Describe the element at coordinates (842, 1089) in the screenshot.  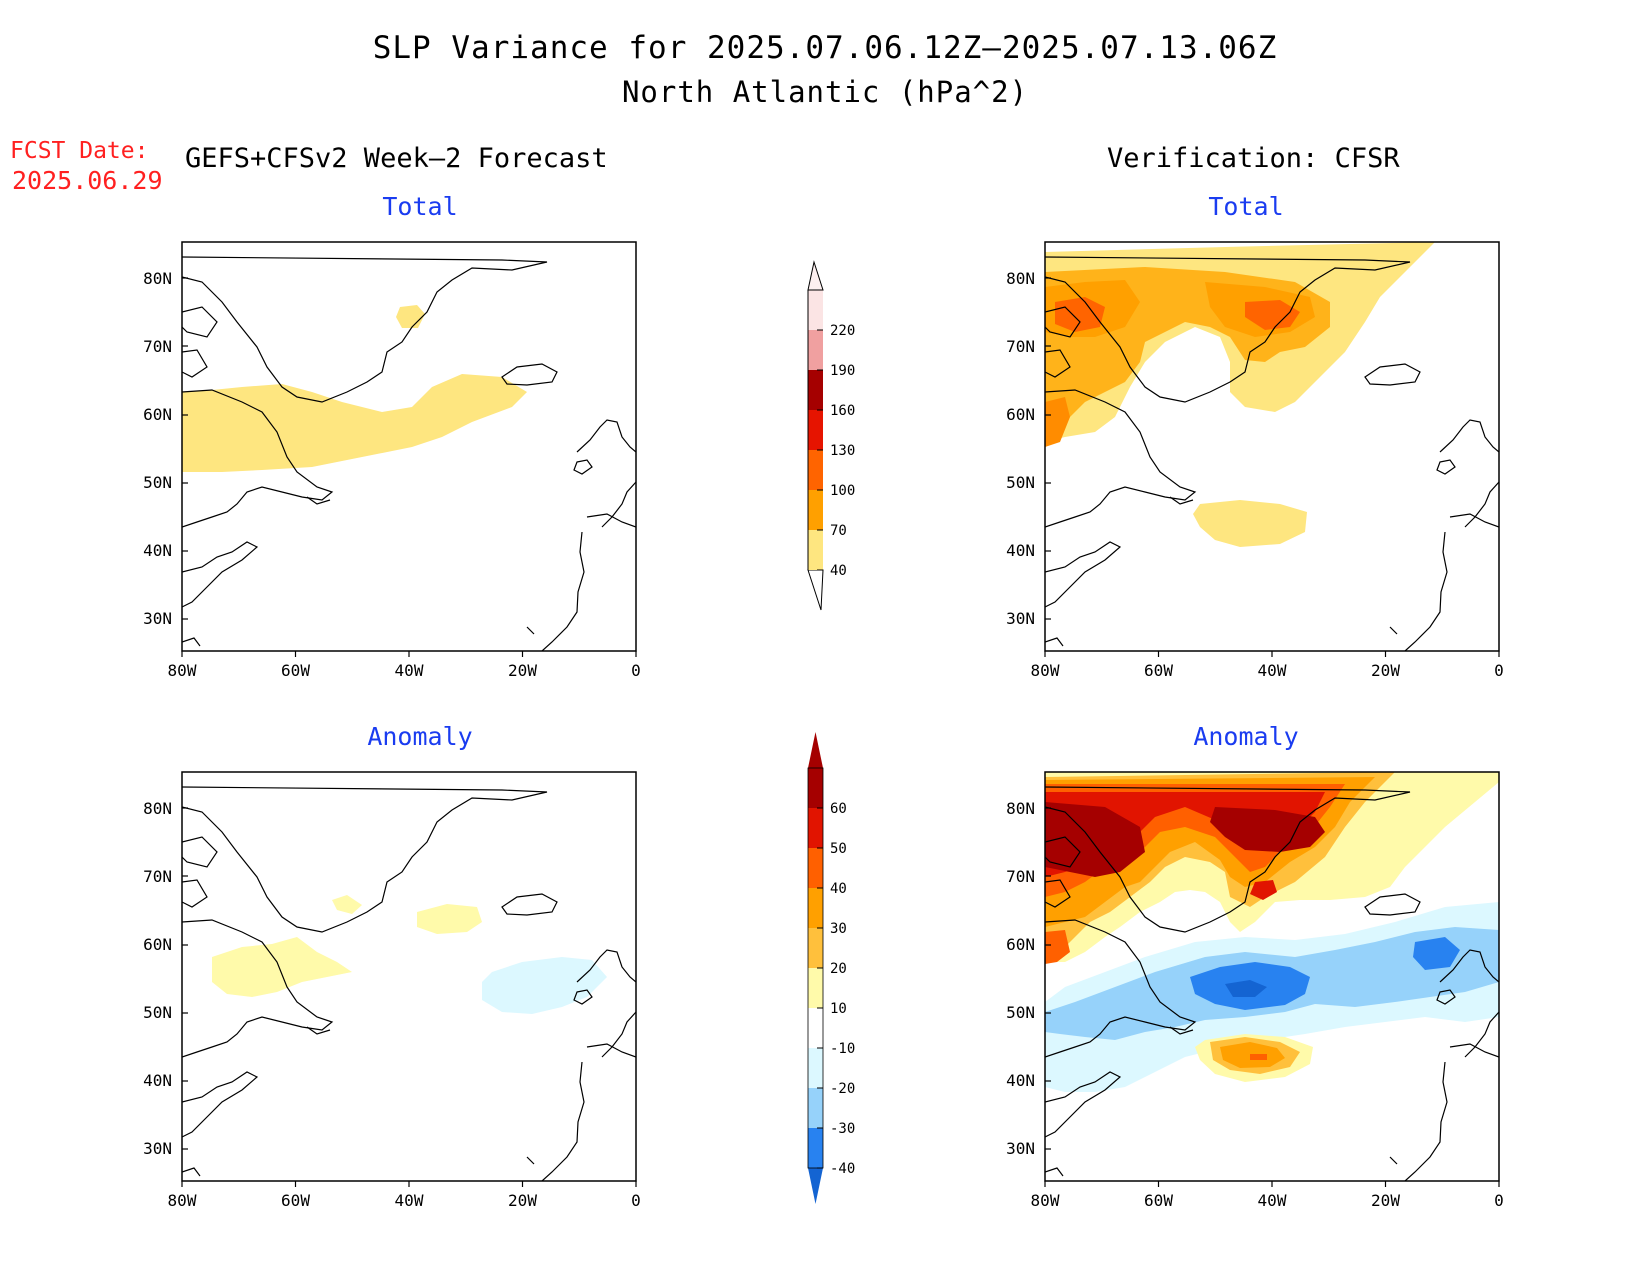
I see `colorbar-level-label: -20` at that location.